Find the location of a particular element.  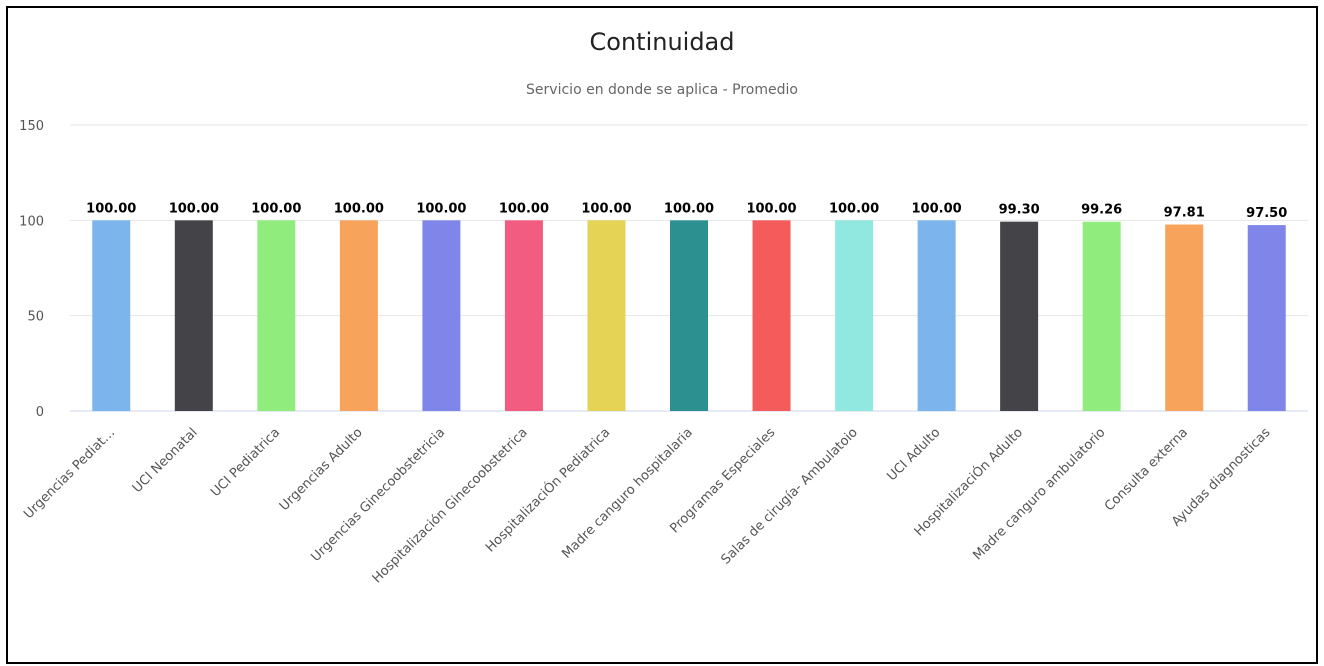

x-tick-label: UCI Adulto is located at coordinates (913, 454).